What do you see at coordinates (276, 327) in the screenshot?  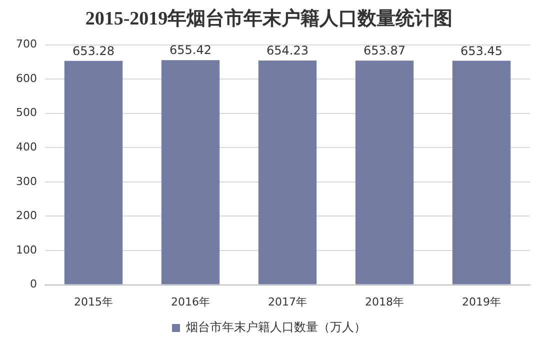 I see `legend-label: 烟台市年末户籍人口数量（万人）` at bounding box center [276, 327].